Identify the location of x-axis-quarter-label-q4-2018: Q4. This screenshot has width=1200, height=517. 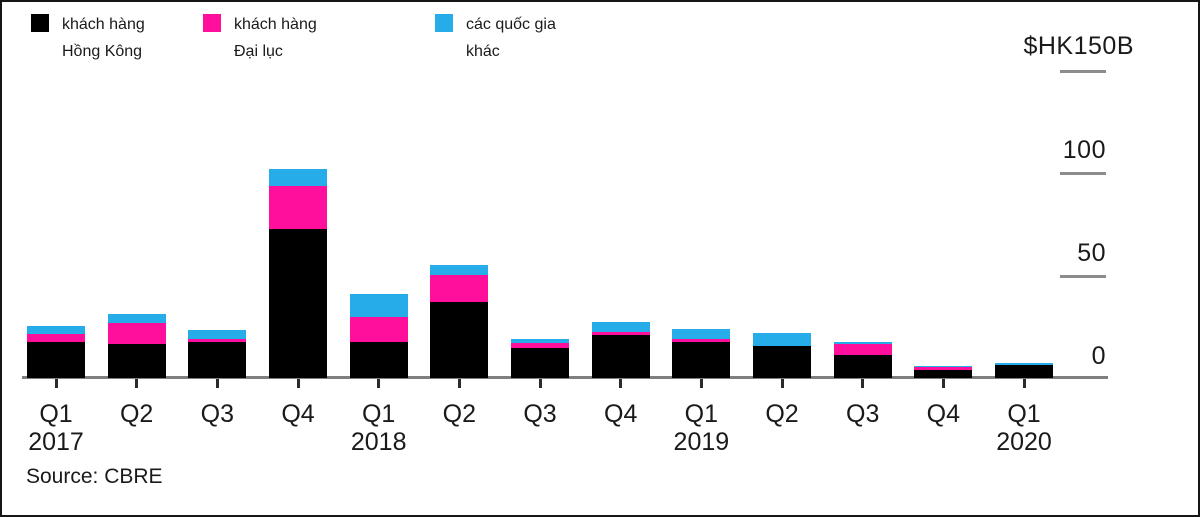
(621, 414).